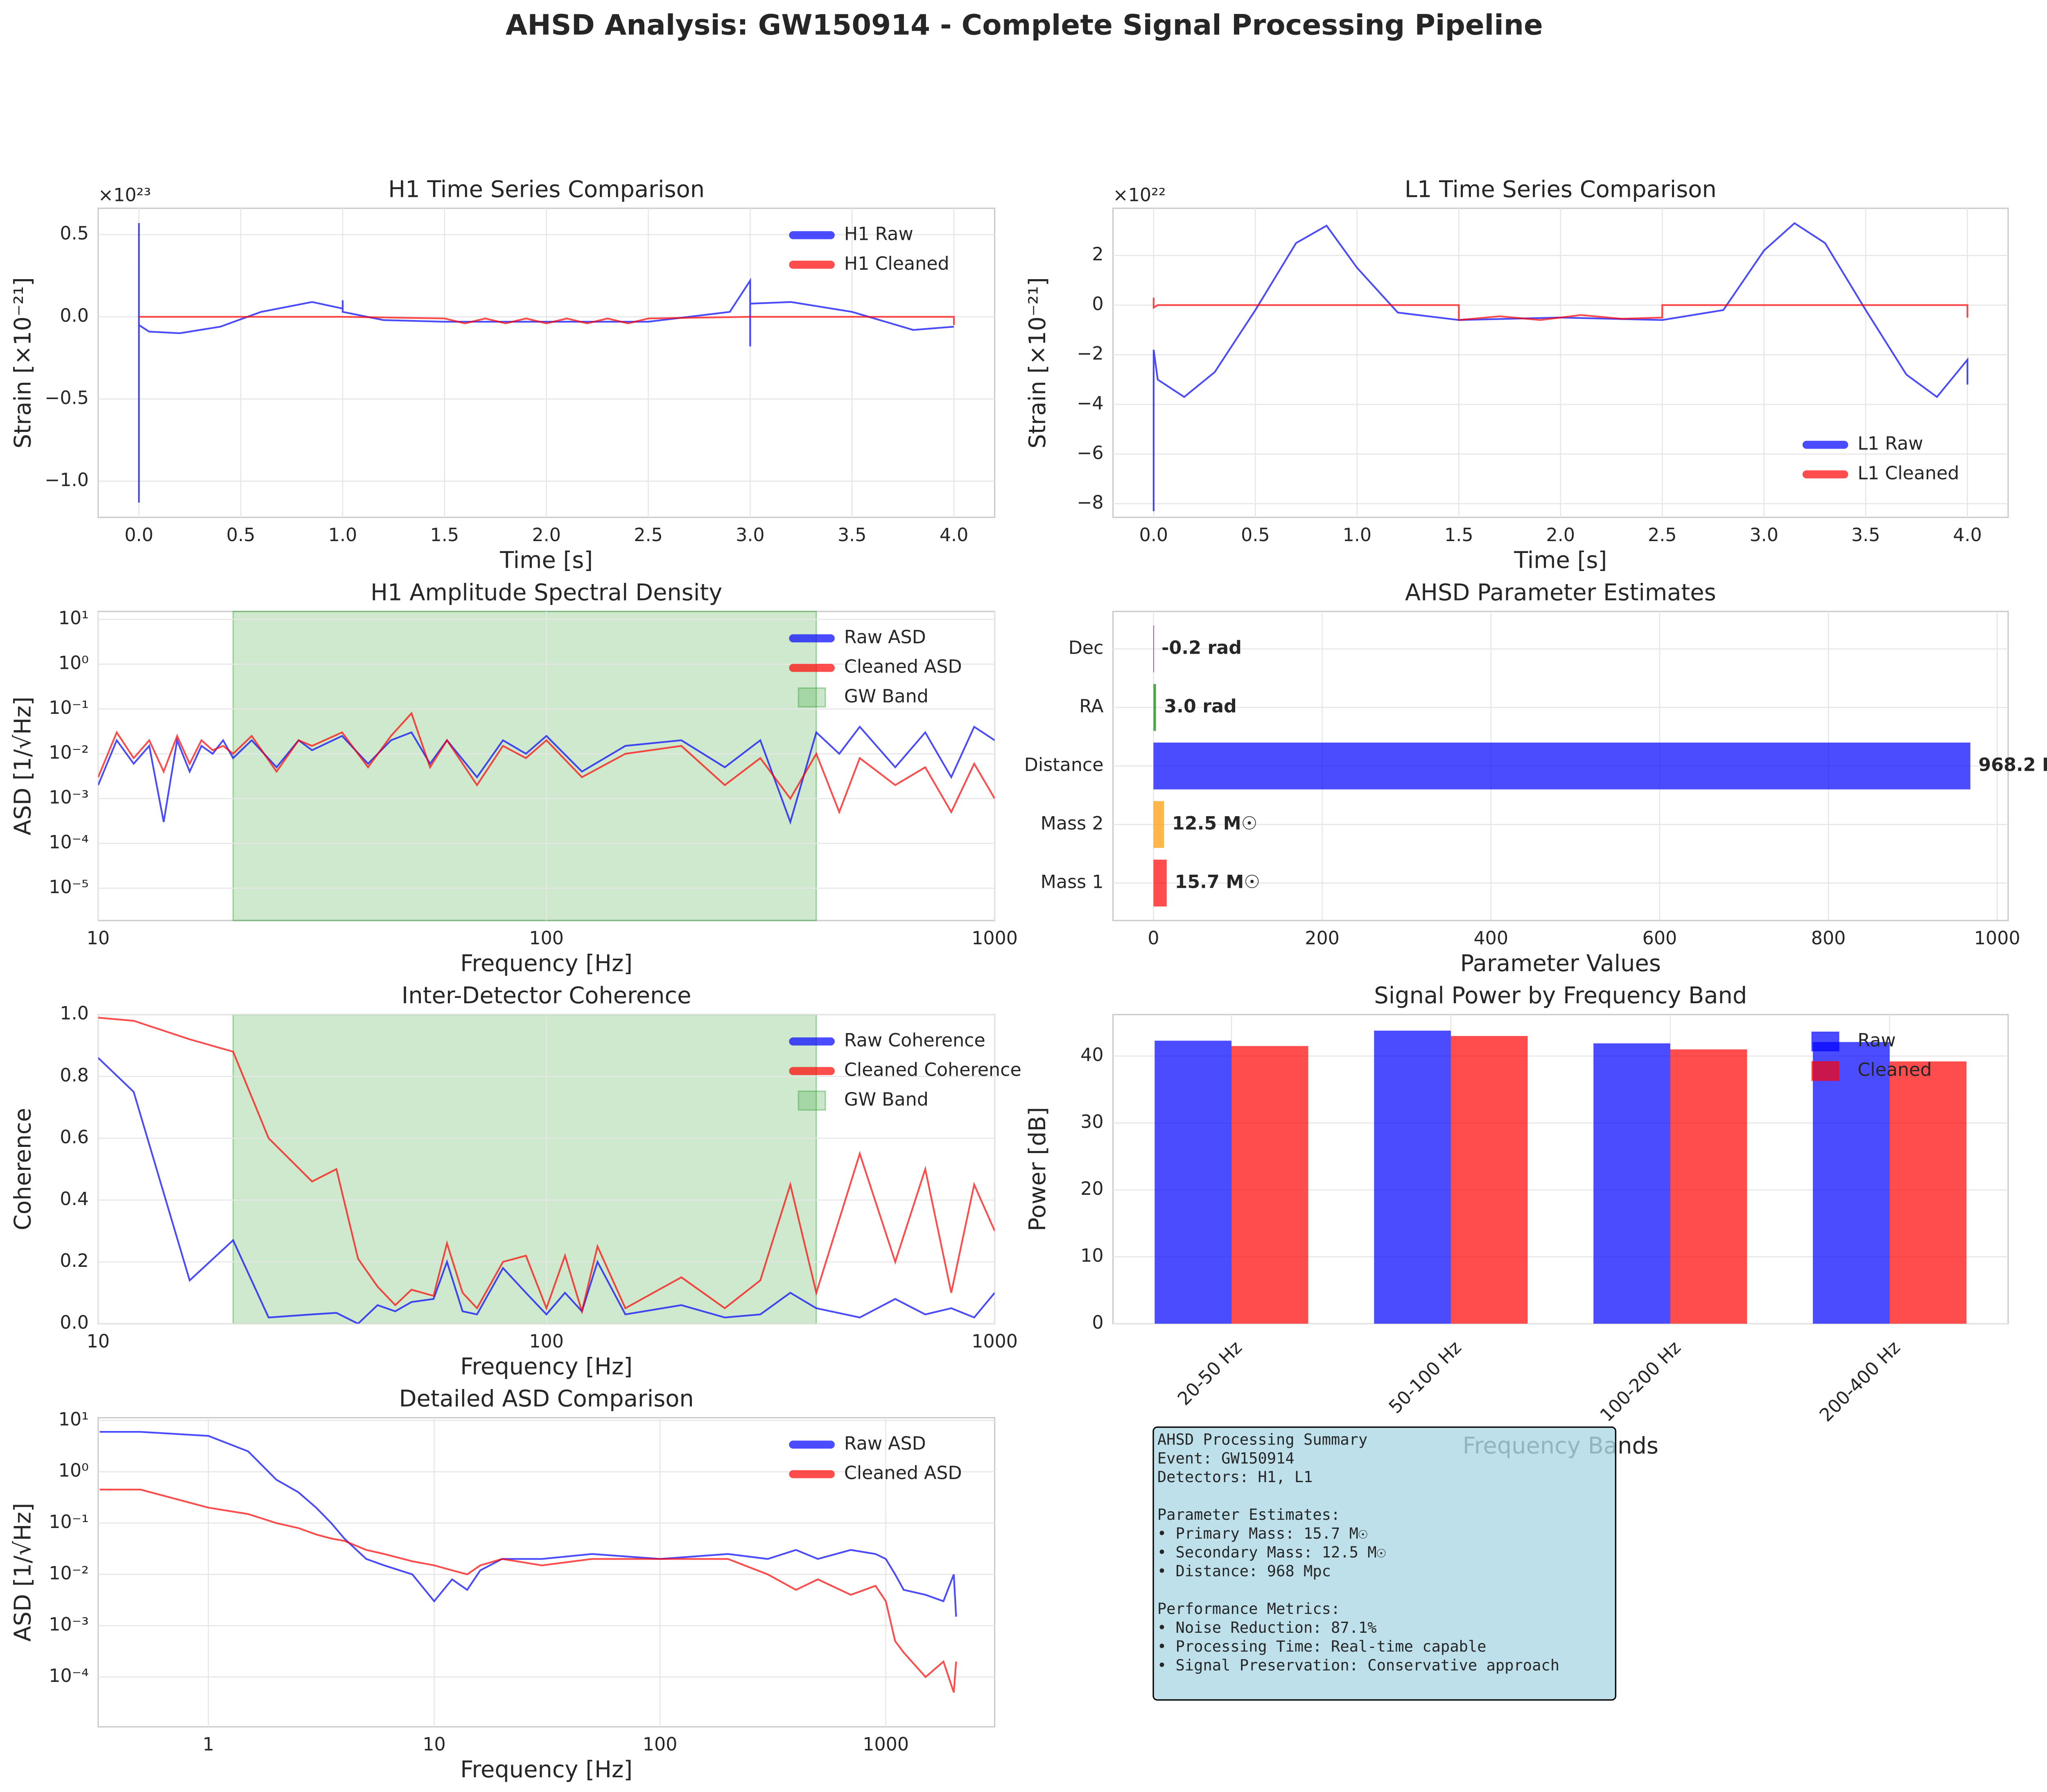 The image size is (2047, 1792). I want to click on y-tick-label: −4, so click(1090, 403).